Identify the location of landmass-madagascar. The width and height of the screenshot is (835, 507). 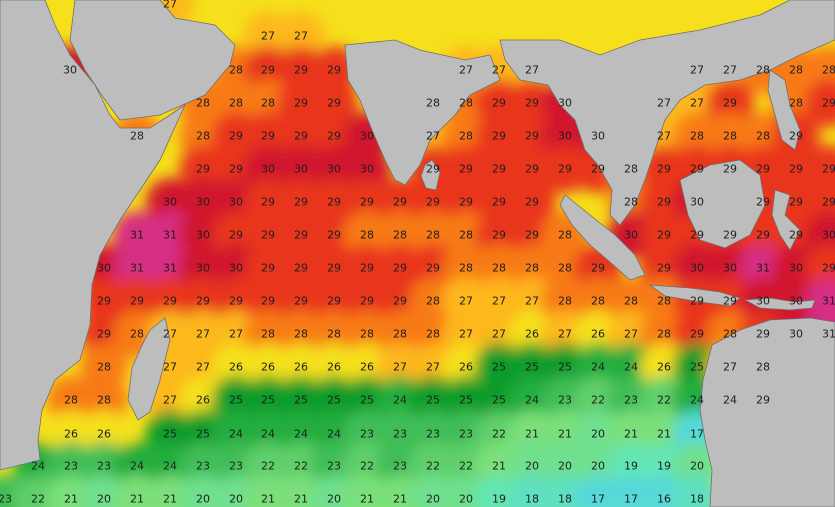
(149, 369).